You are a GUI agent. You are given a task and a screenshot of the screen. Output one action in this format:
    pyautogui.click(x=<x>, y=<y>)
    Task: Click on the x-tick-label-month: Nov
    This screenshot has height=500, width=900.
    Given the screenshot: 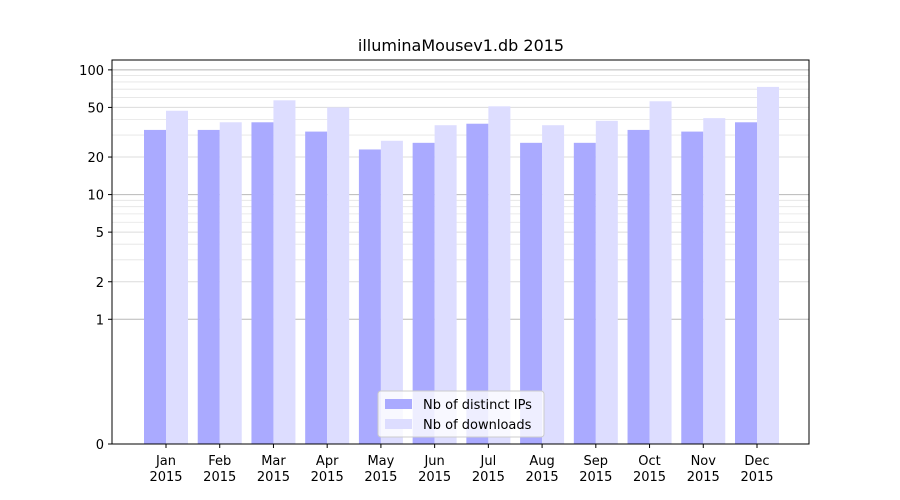 What is the action you would take?
    pyautogui.click(x=704, y=461)
    